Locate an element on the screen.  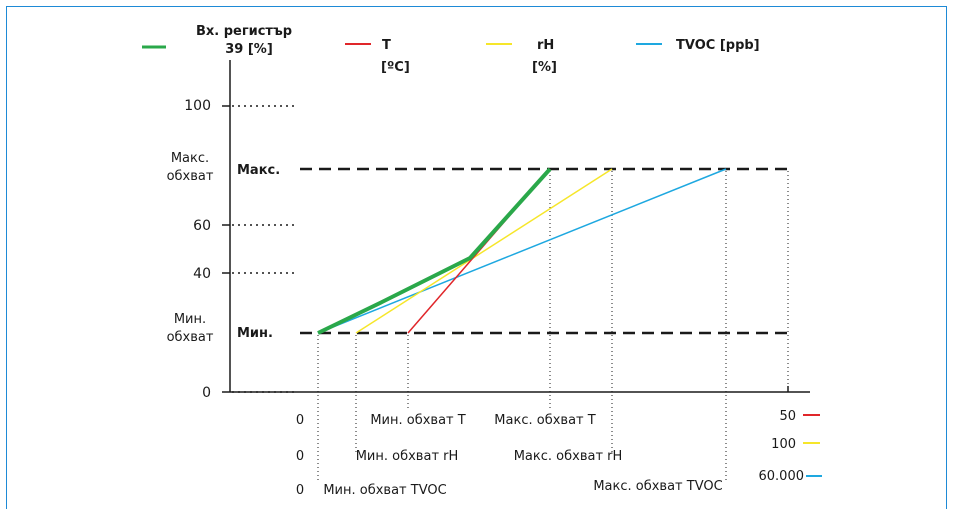
series-tvoc-line is located at coordinates (522, 251).